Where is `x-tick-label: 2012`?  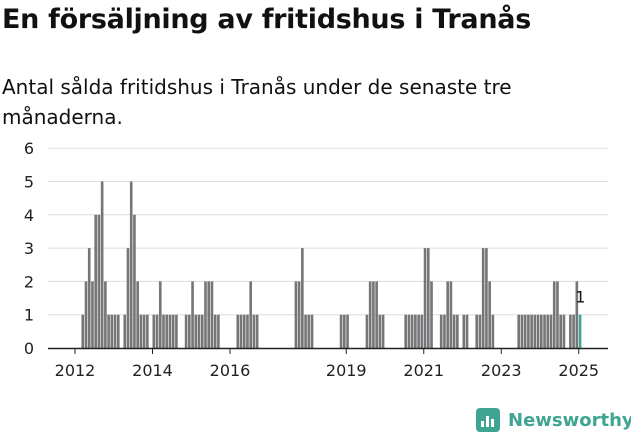 x-tick-label: 2012 is located at coordinates (75, 370).